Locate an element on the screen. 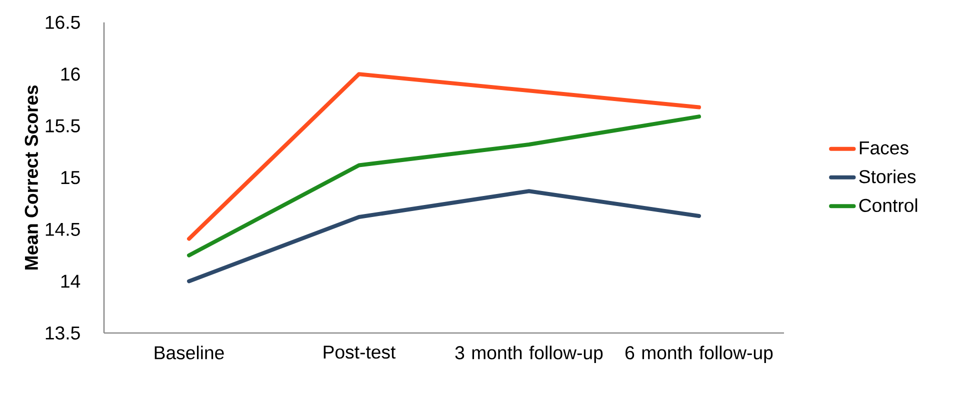 This screenshot has height=401, width=956. y-axis-title: Mean Correct Scores is located at coordinates (31, 177).